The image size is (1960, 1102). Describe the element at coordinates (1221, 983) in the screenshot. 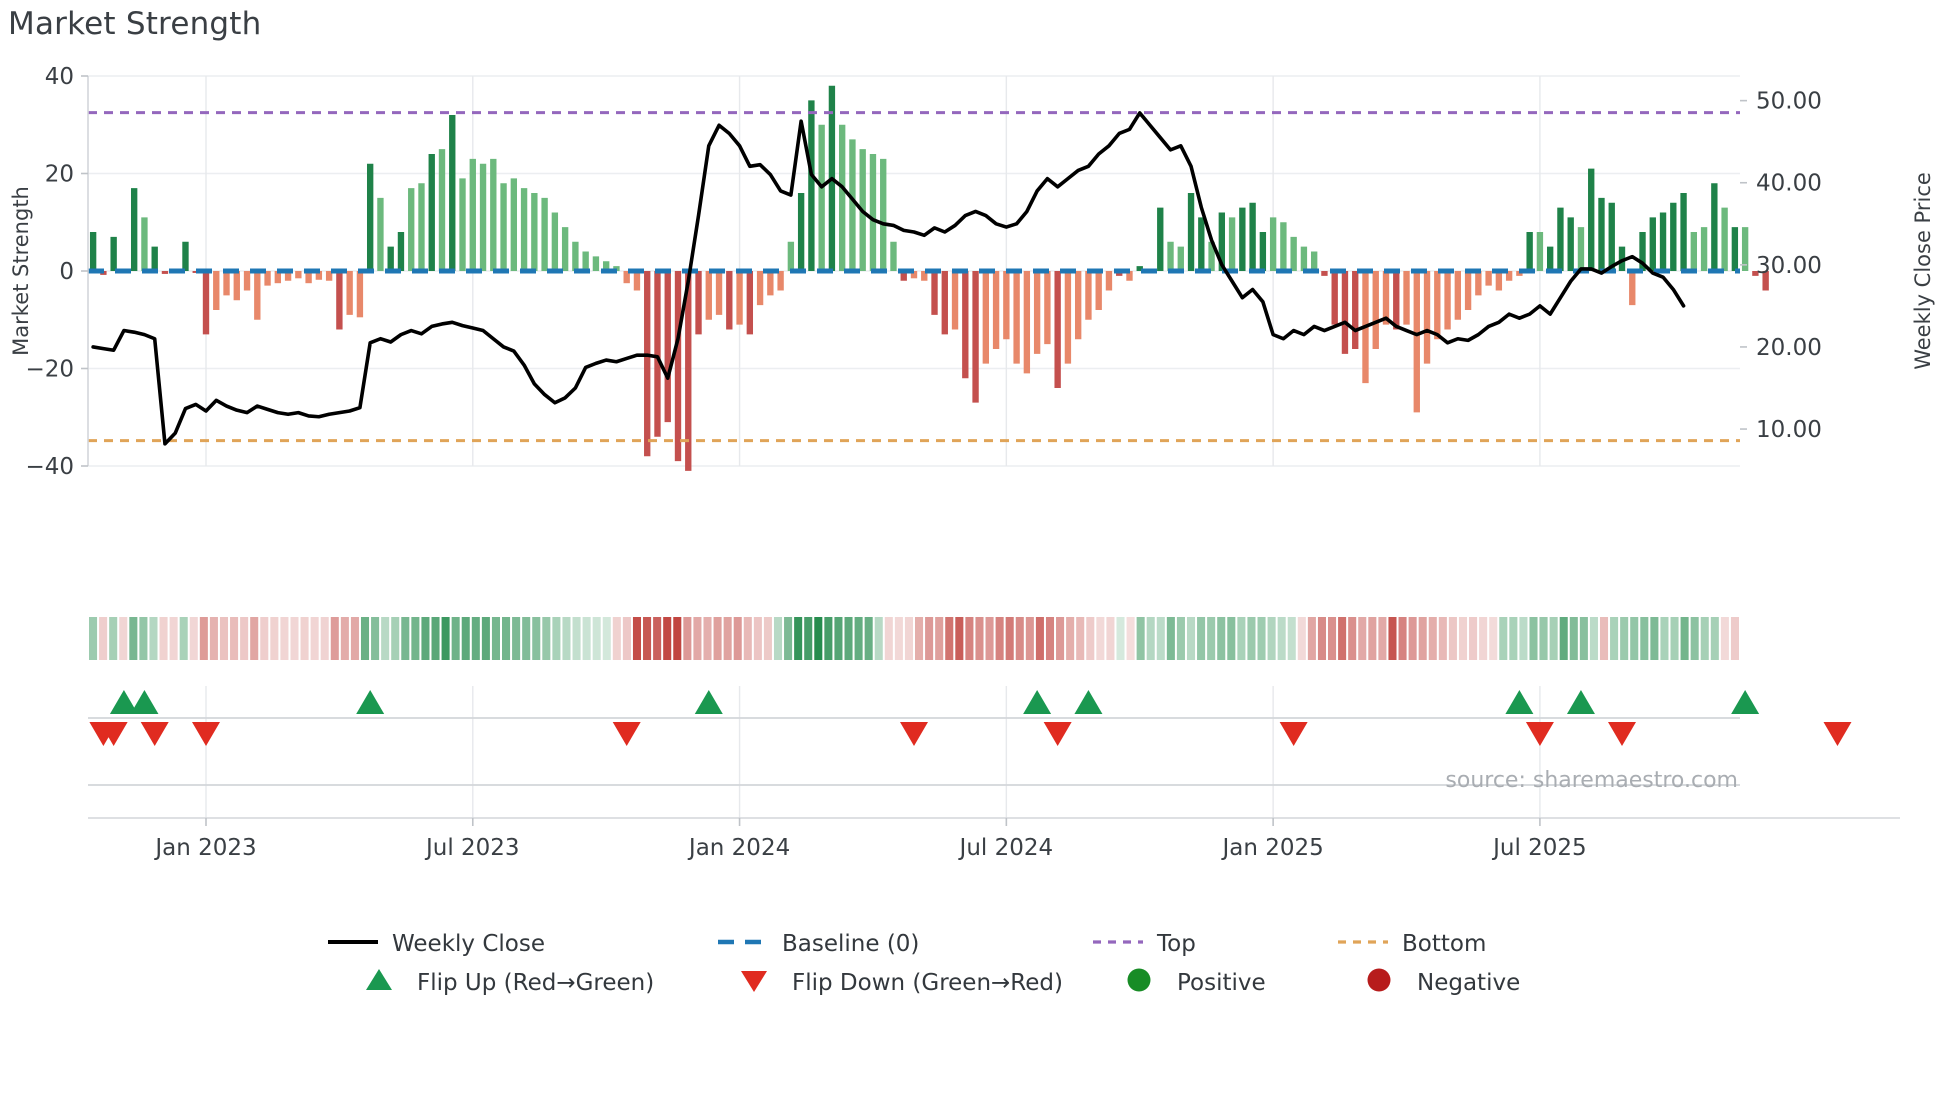

I see `legend-item-label: Positive` at that location.